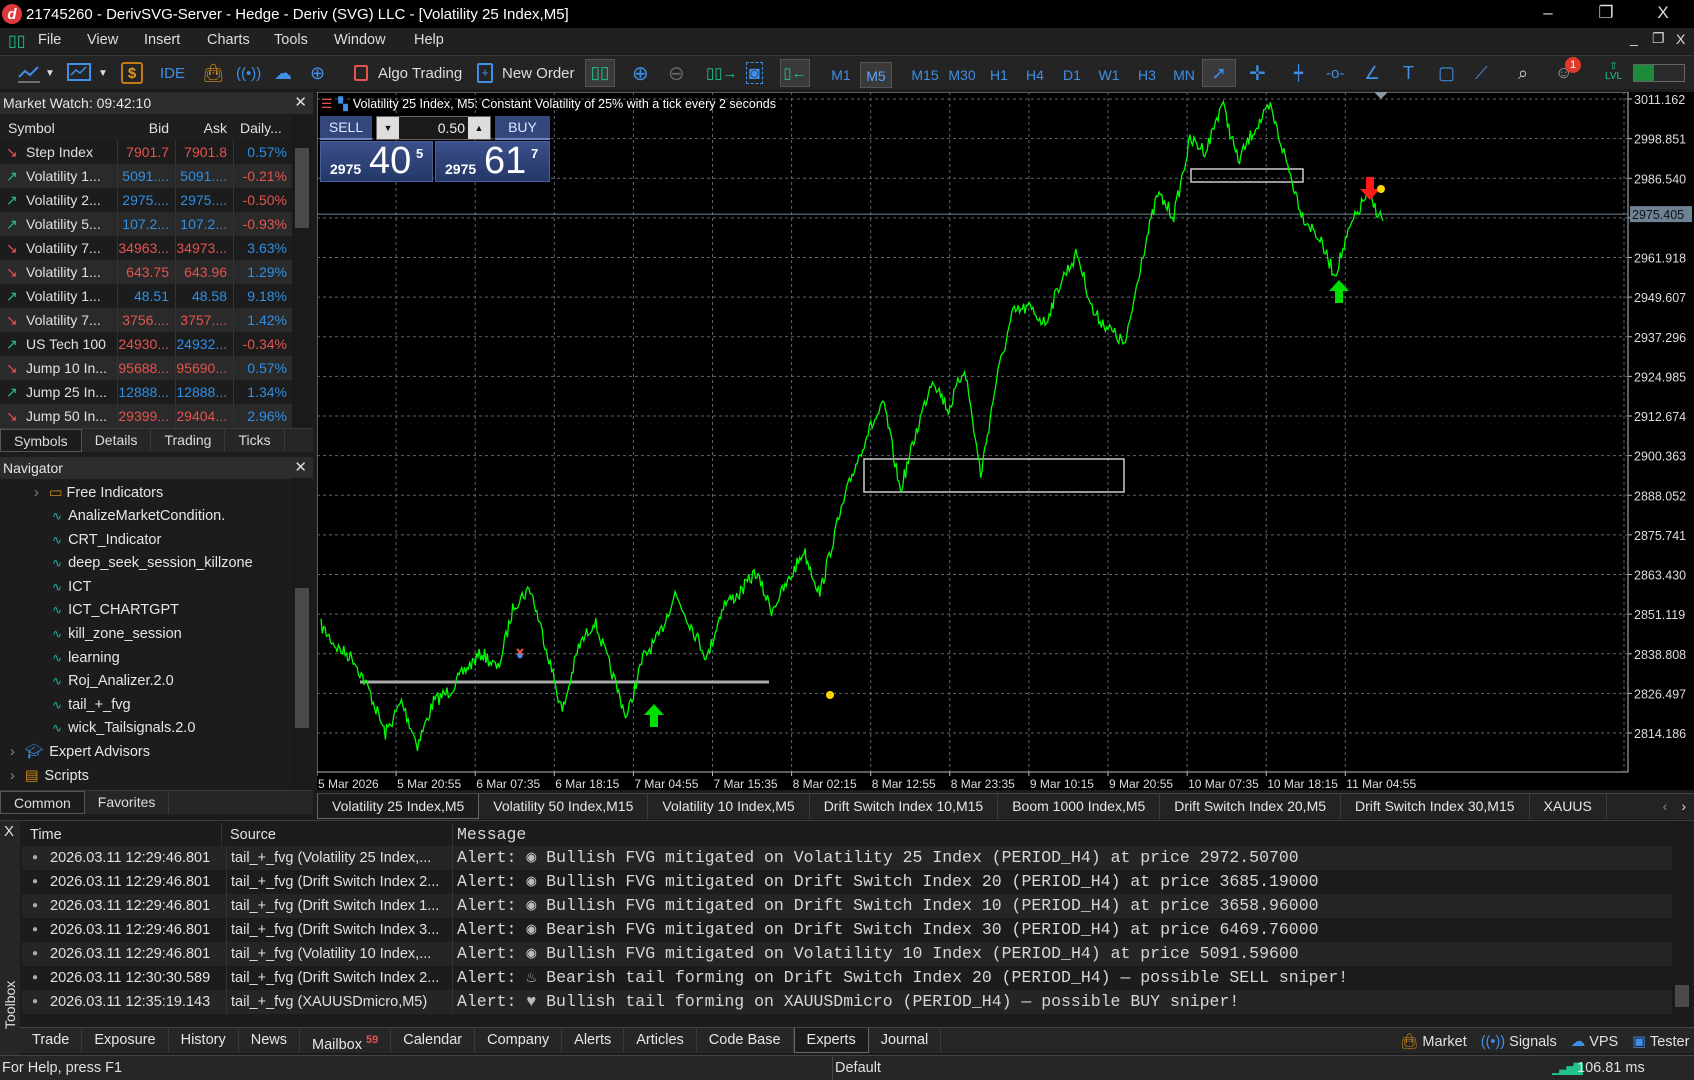 This screenshot has height=1080, width=1694. I want to click on menu-insert: Insert, so click(162, 40).